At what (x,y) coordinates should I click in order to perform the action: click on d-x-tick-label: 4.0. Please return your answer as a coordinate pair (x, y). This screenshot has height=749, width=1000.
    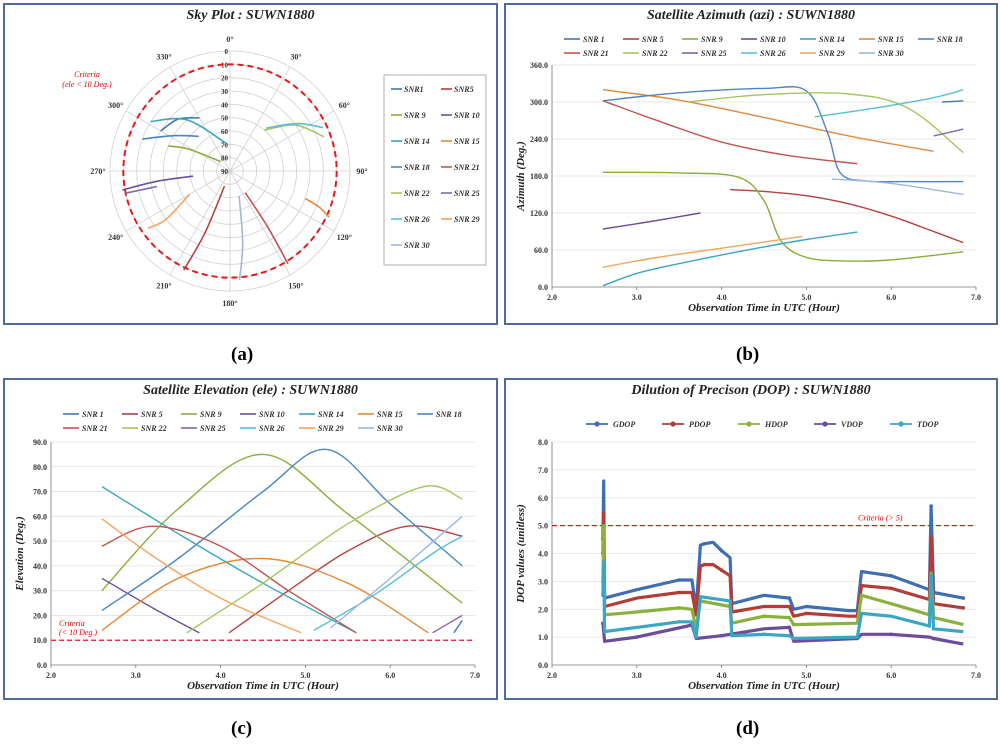
    Looking at the image, I should click on (722, 675).